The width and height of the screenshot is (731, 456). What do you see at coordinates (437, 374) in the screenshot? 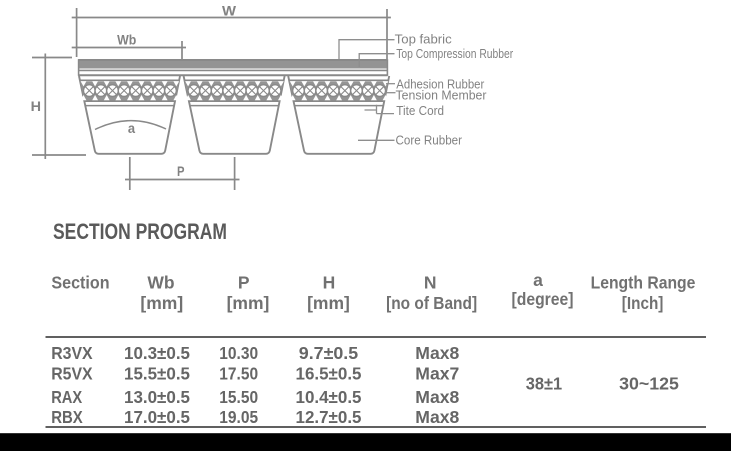
I see `svg-text: Max7` at bounding box center [437, 374].